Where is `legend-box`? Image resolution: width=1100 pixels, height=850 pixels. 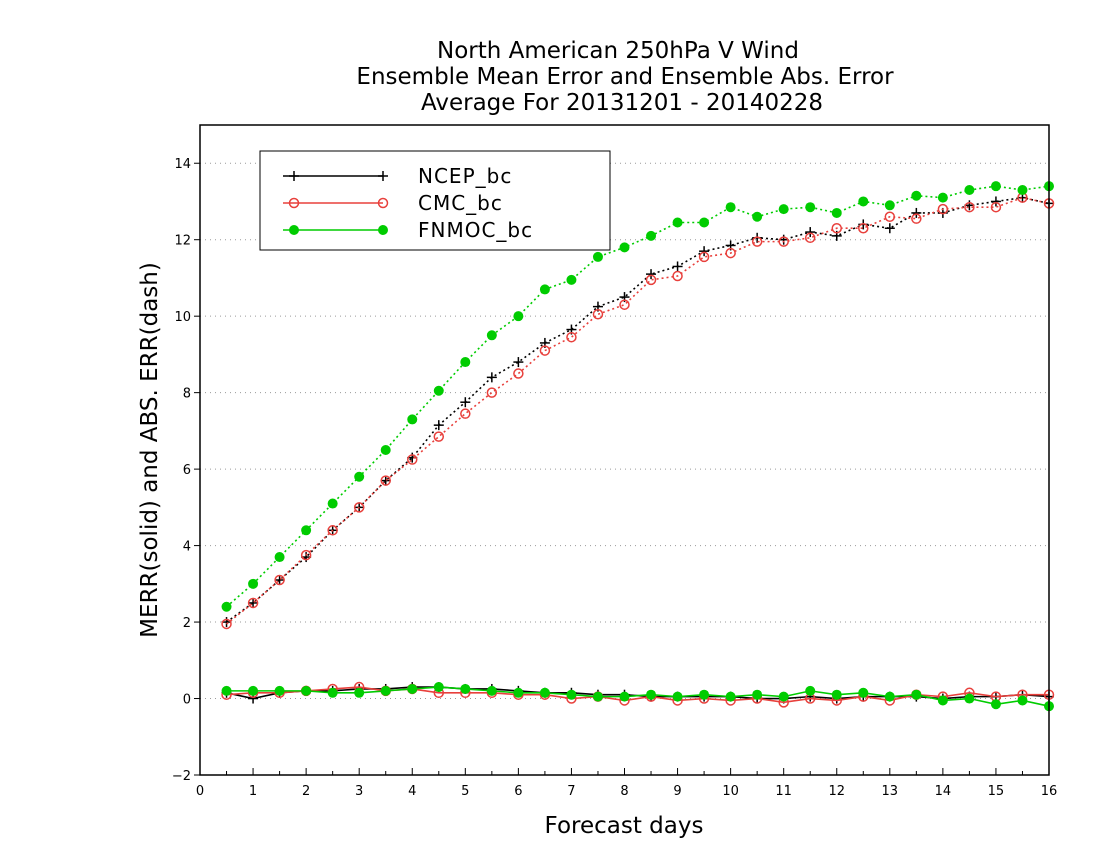
legend-box is located at coordinates (435, 200).